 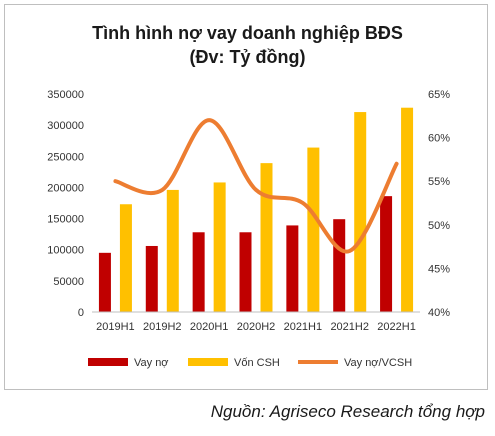 What do you see at coordinates (257, 363) in the screenshot?
I see `legend-label: Vốn CSH` at bounding box center [257, 363].